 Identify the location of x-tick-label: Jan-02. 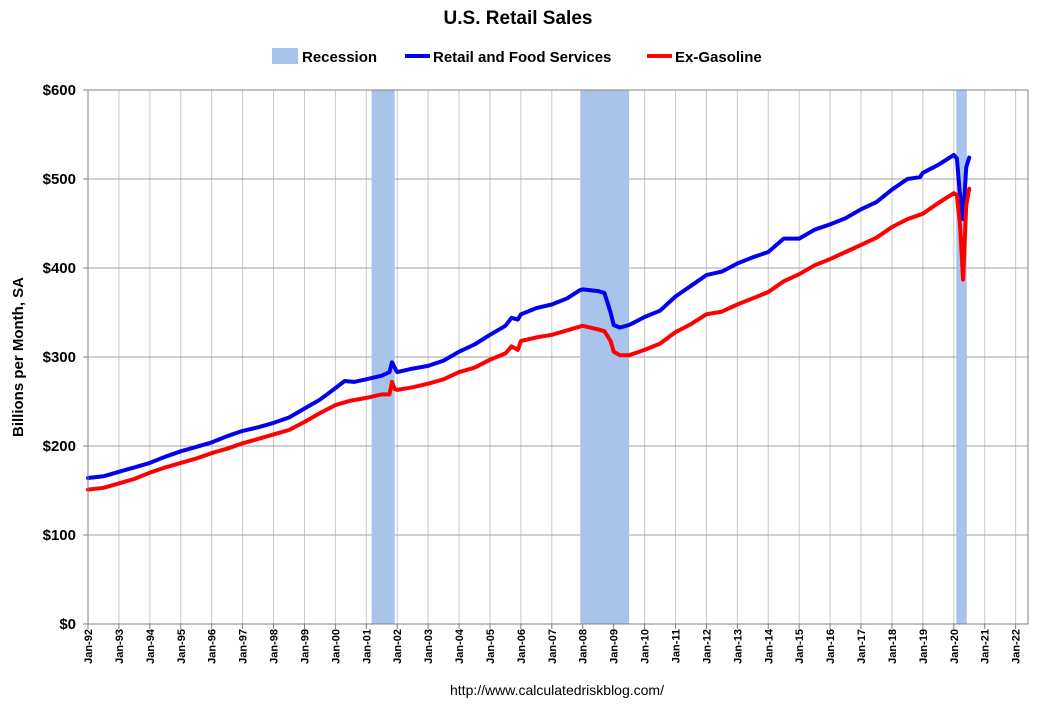
(398, 646).